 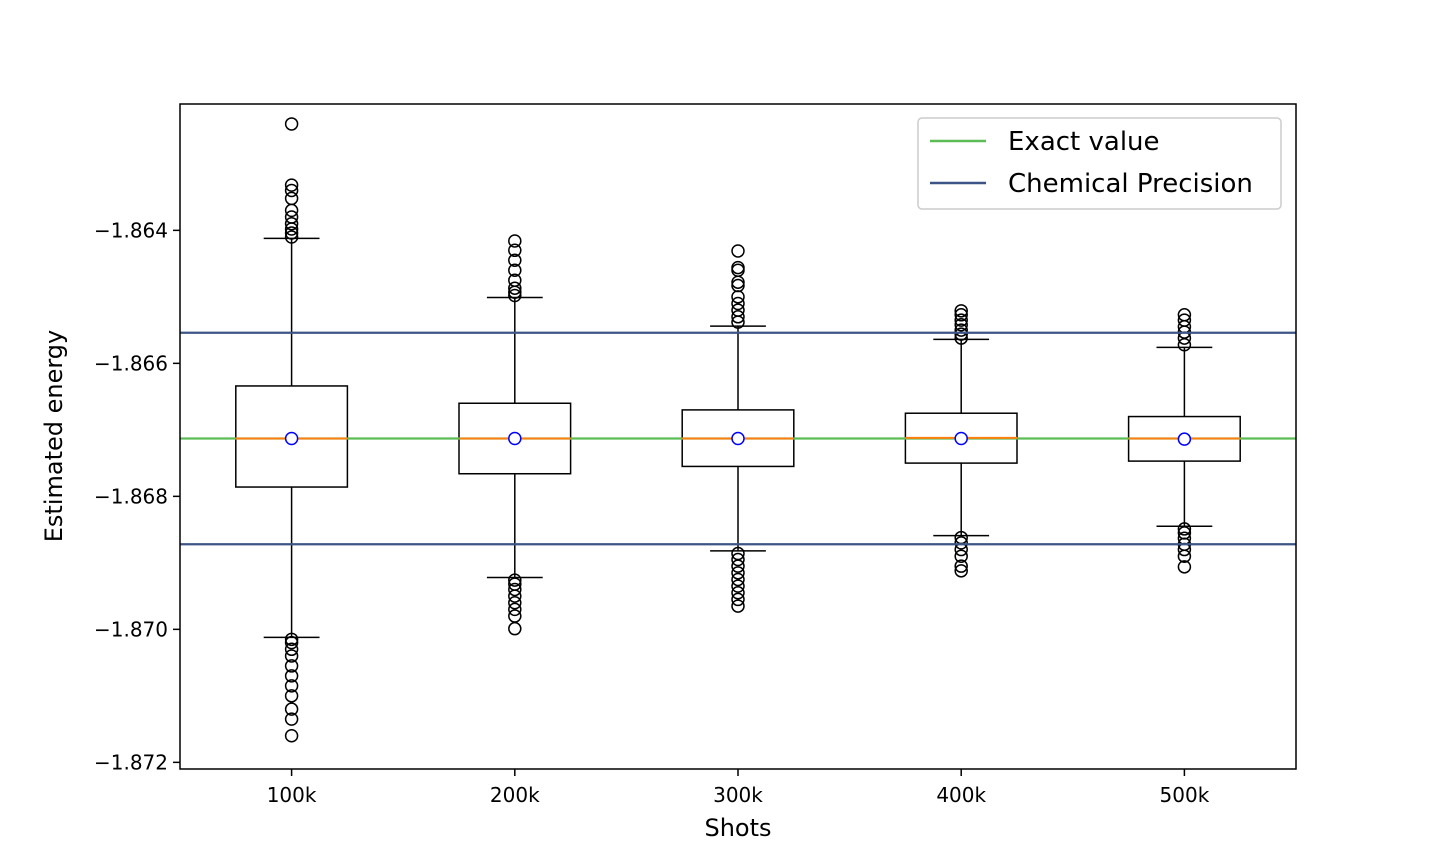 What do you see at coordinates (54, 436) in the screenshot?
I see `y-axis-title: Estimated energy` at bounding box center [54, 436].